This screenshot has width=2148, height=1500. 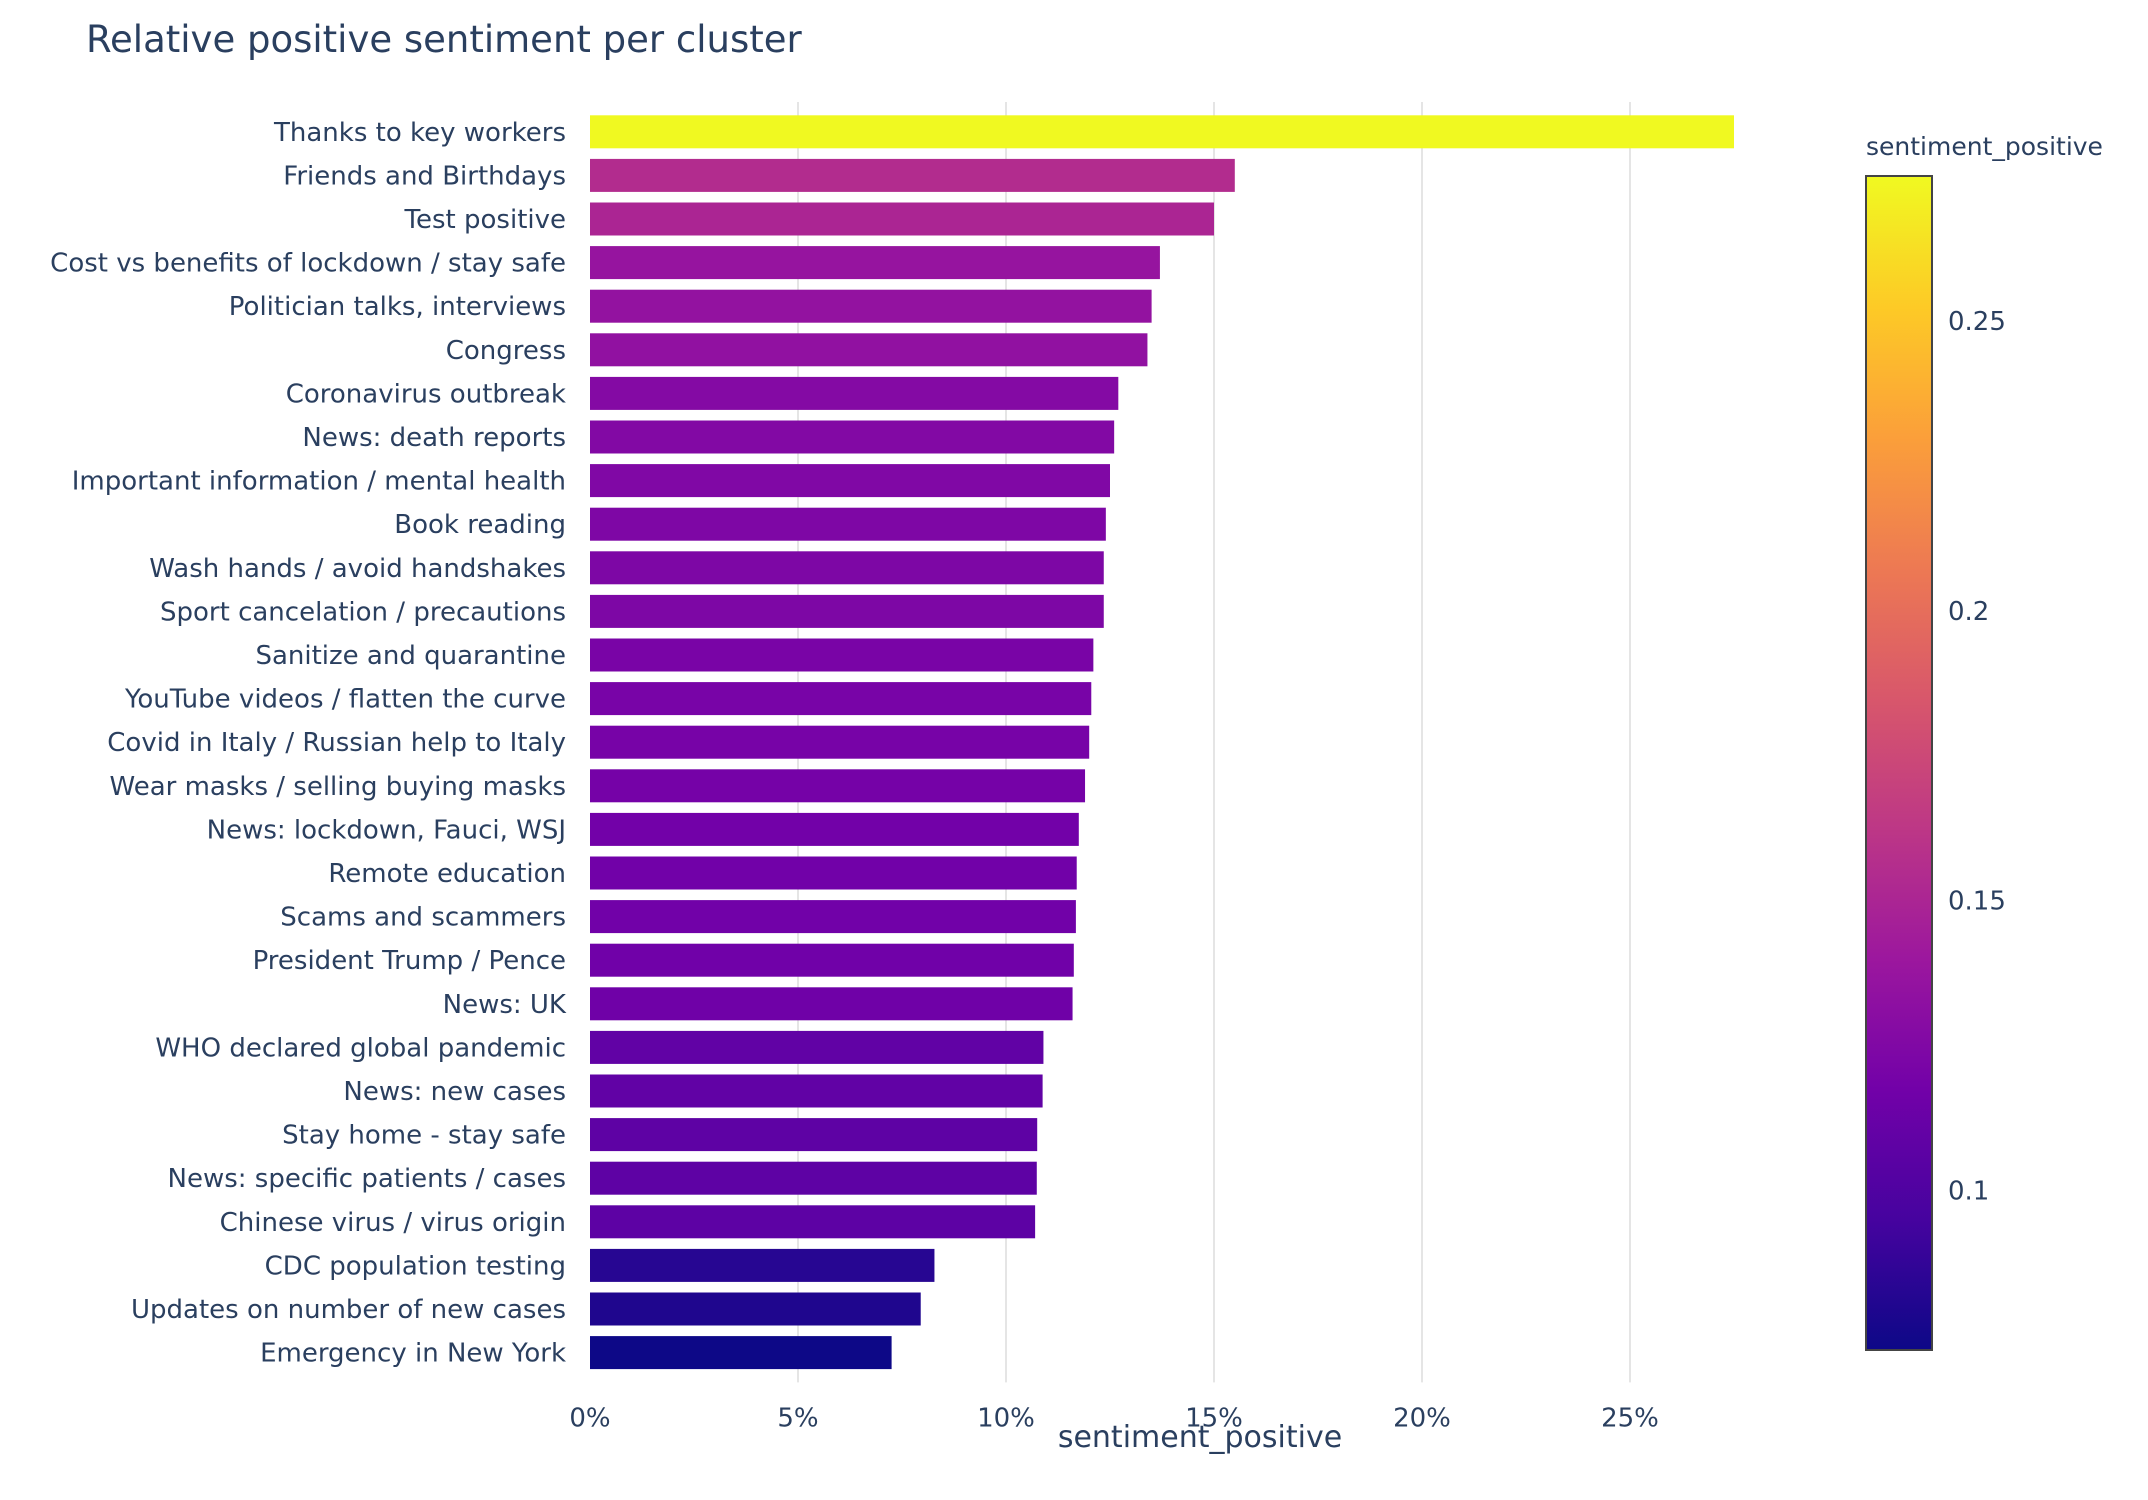 I want to click on y-tick-label: CDC population testing, so click(x=415, y=1266).